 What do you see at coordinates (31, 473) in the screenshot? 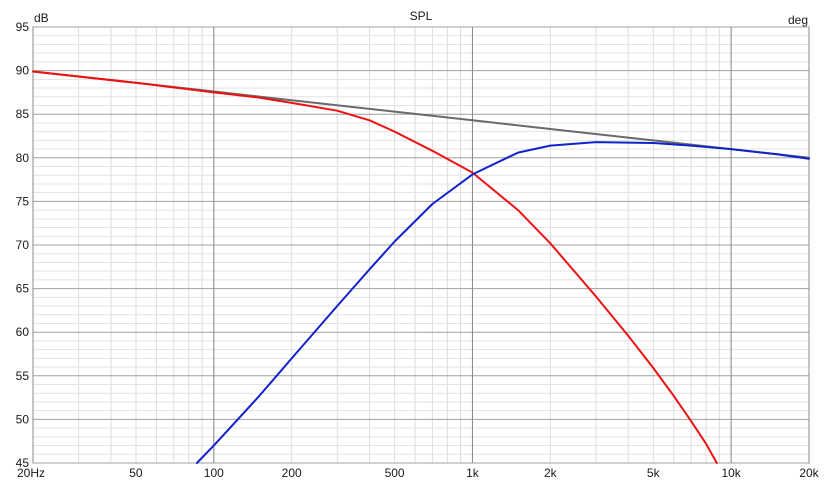
I see `x-tick-label: 20Hz` at bounding box center [31, 473].